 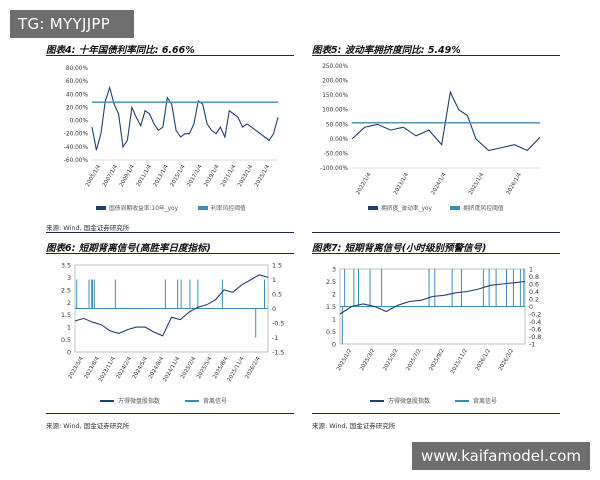 I want to click on x-tick-label: 2025/5/2, so click(x=390, y=360).